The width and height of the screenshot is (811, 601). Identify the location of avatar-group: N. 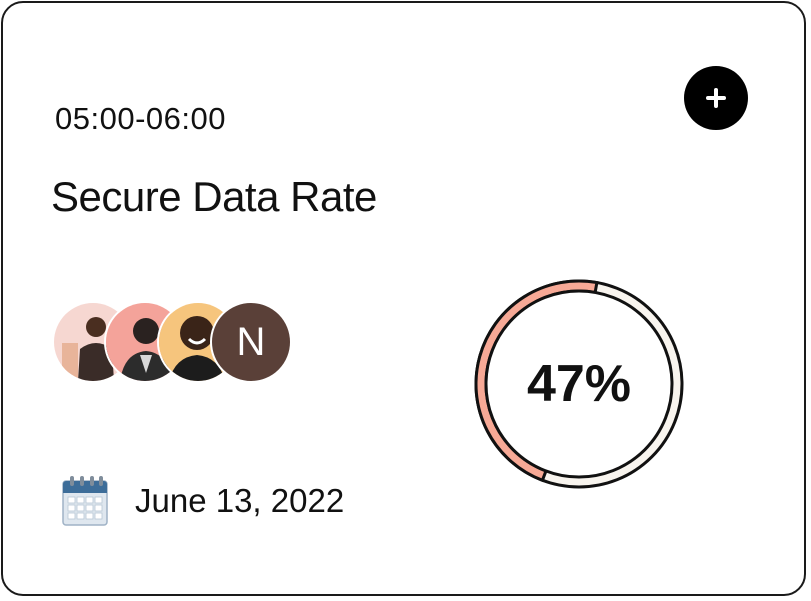
(174, 344).